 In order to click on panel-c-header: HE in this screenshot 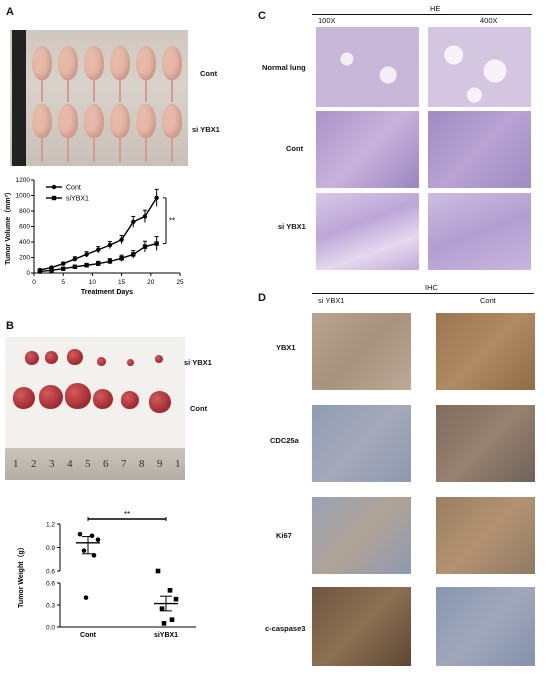, I will do `click(435, 8)`.